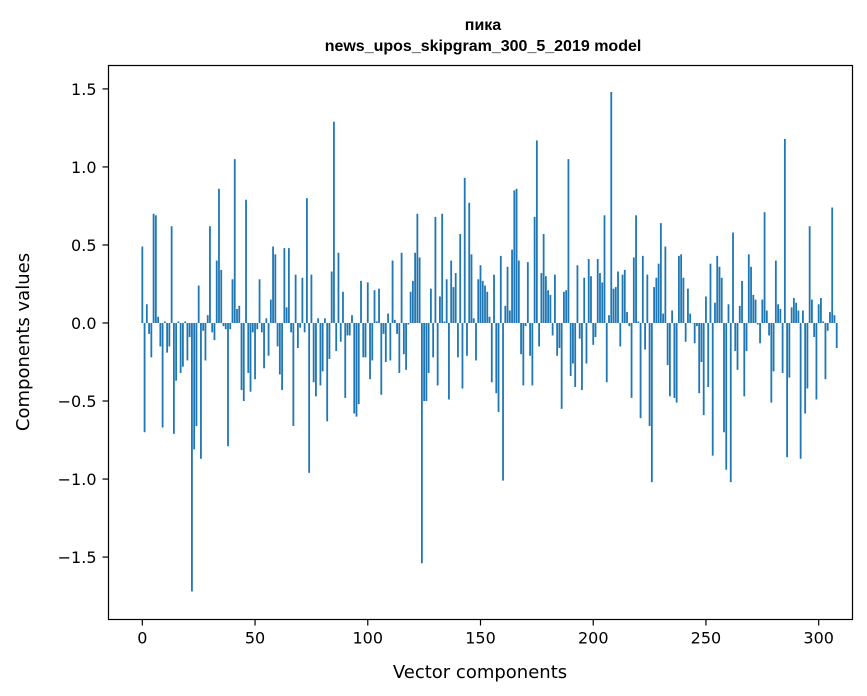 The height and width of the screenshot is (696, 867). What do you see at coordinates (77, 479) in the screenshot?
I see `y-tick-label: −1.0` at bounding box center [77, 479].